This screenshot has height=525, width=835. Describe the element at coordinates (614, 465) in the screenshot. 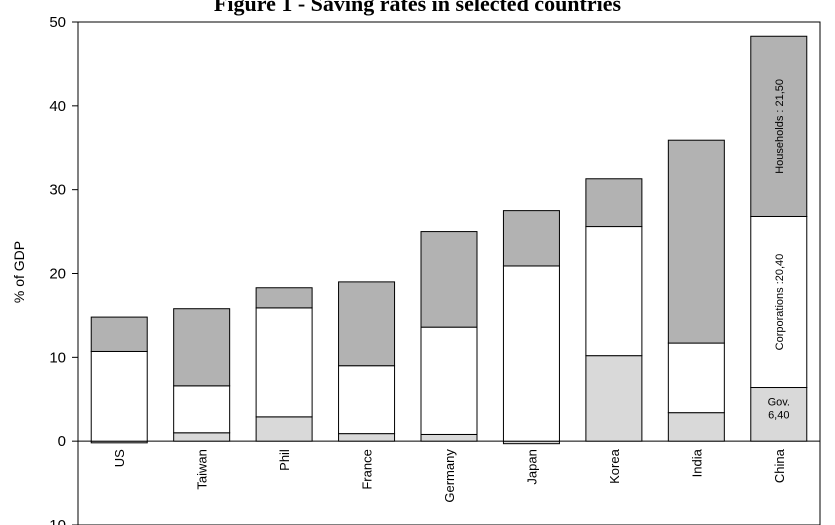

I see `x-tick-label: Korea` at that location.